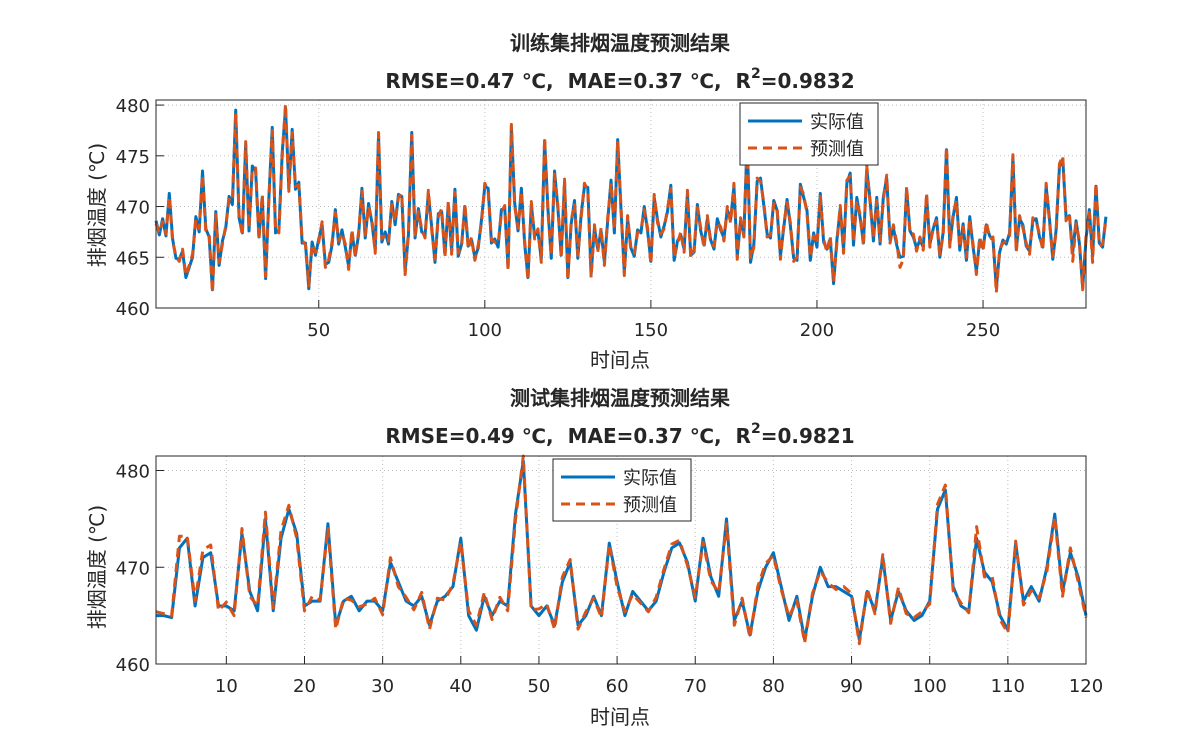 The height and width of the screenshot is (750, 1200). I want to click on test-x-tick-label: 50, so click(538, 686).